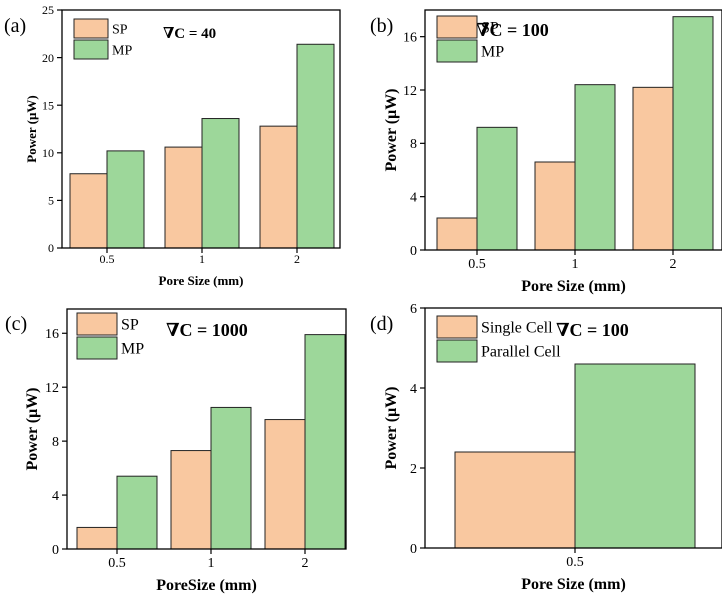  What do you see at coordinates (207, 330) in the screenshot?
I see `chart-title: ∇C = 1000` at bounding box center [207, 330].